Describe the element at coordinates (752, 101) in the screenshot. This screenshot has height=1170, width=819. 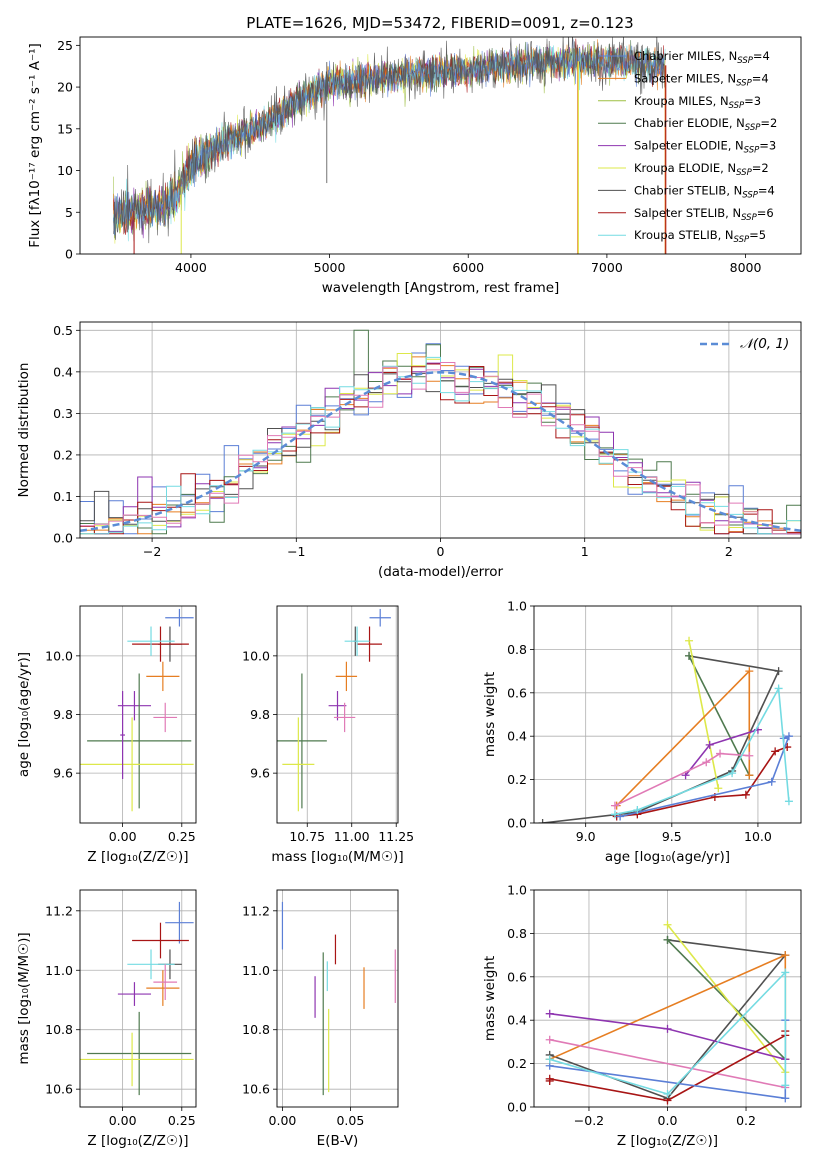
I see `legend-label-n: =3` at that location.